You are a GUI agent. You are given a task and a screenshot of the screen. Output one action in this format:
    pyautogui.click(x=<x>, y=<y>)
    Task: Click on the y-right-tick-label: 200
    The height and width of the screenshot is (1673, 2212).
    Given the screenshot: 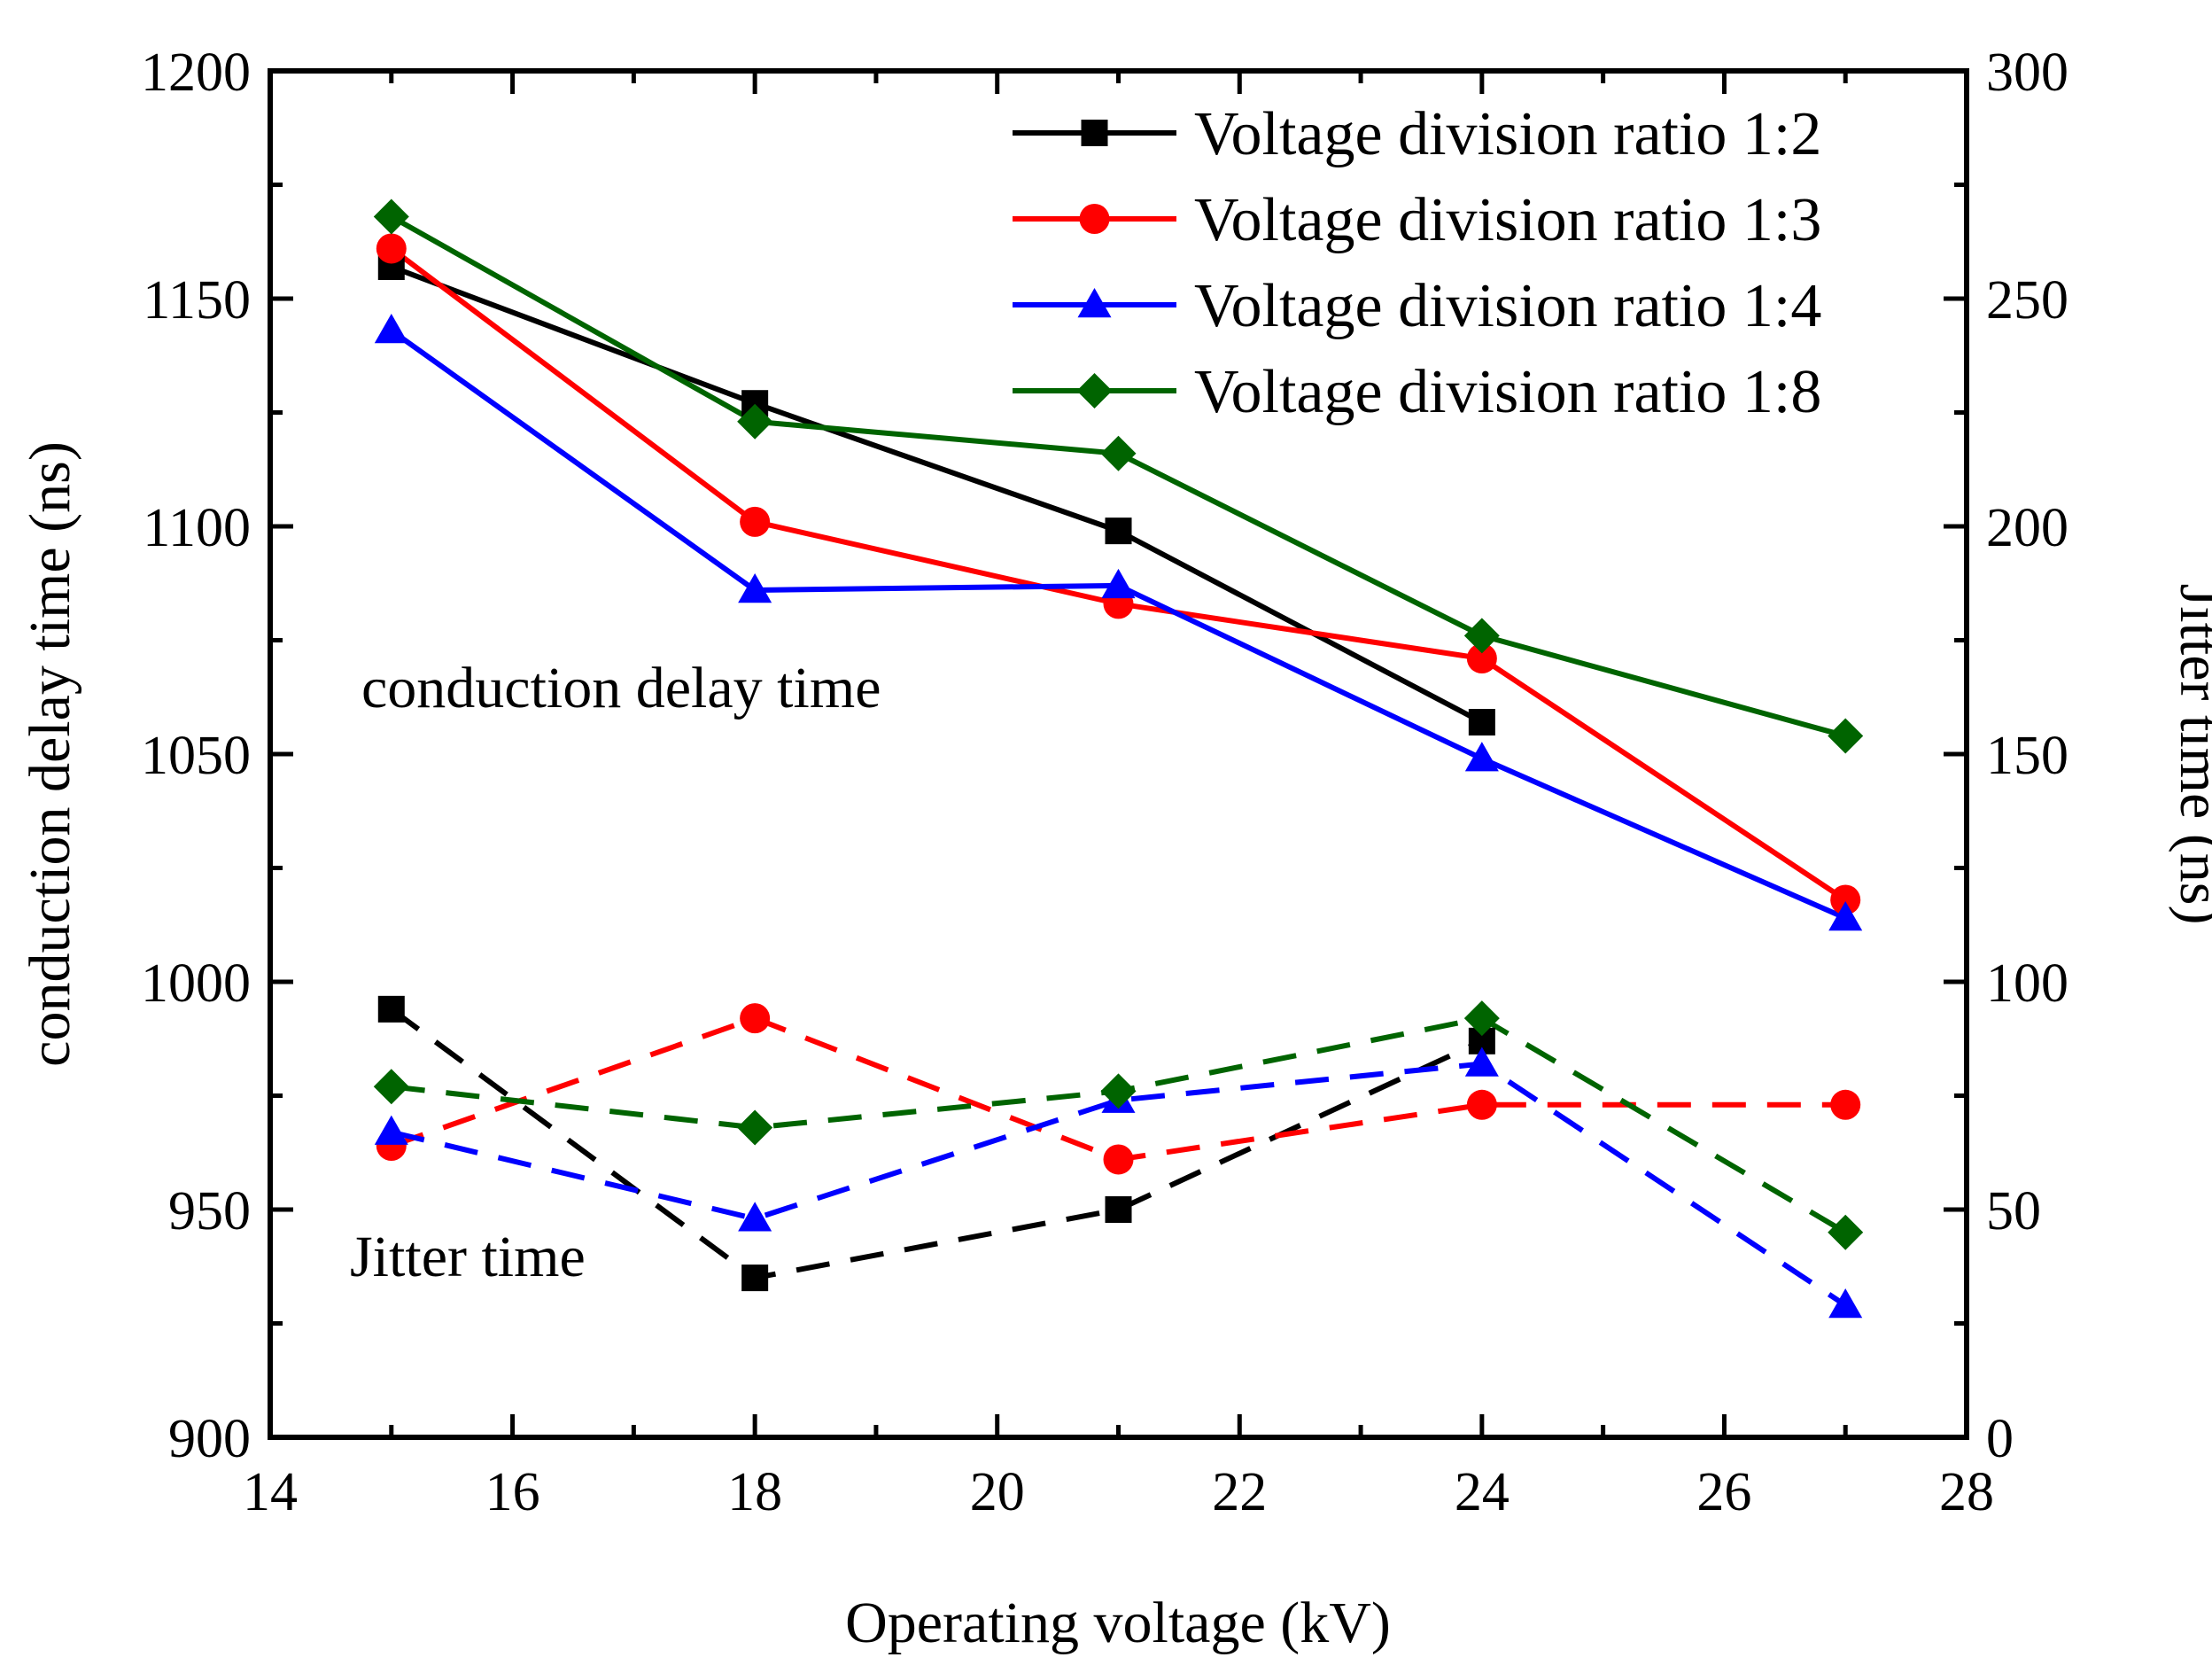 What is the action you would take?
    pyautogui.click(x=2027, y=528)
    